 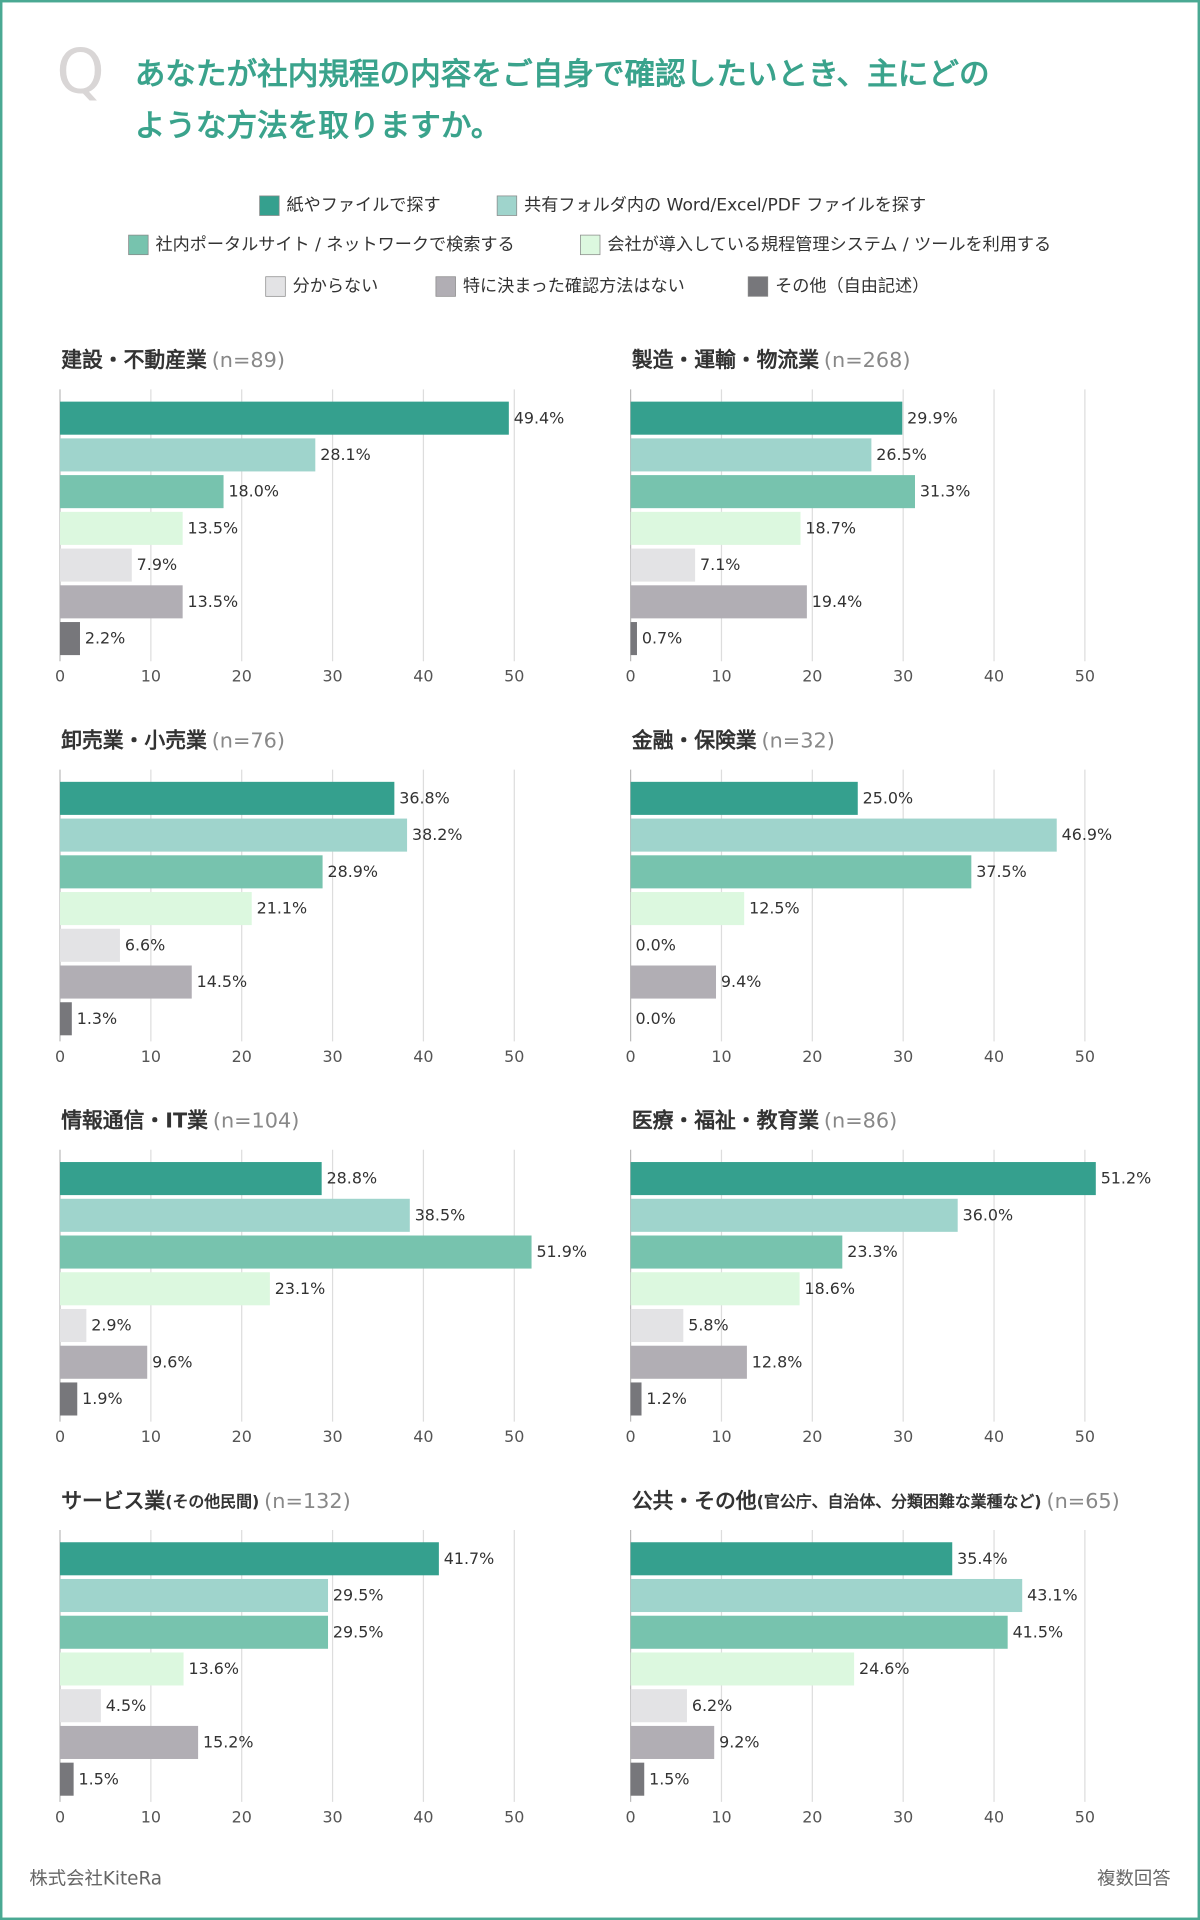 I want to click on panel-n: (n=132), so click(x=307, y=1501).